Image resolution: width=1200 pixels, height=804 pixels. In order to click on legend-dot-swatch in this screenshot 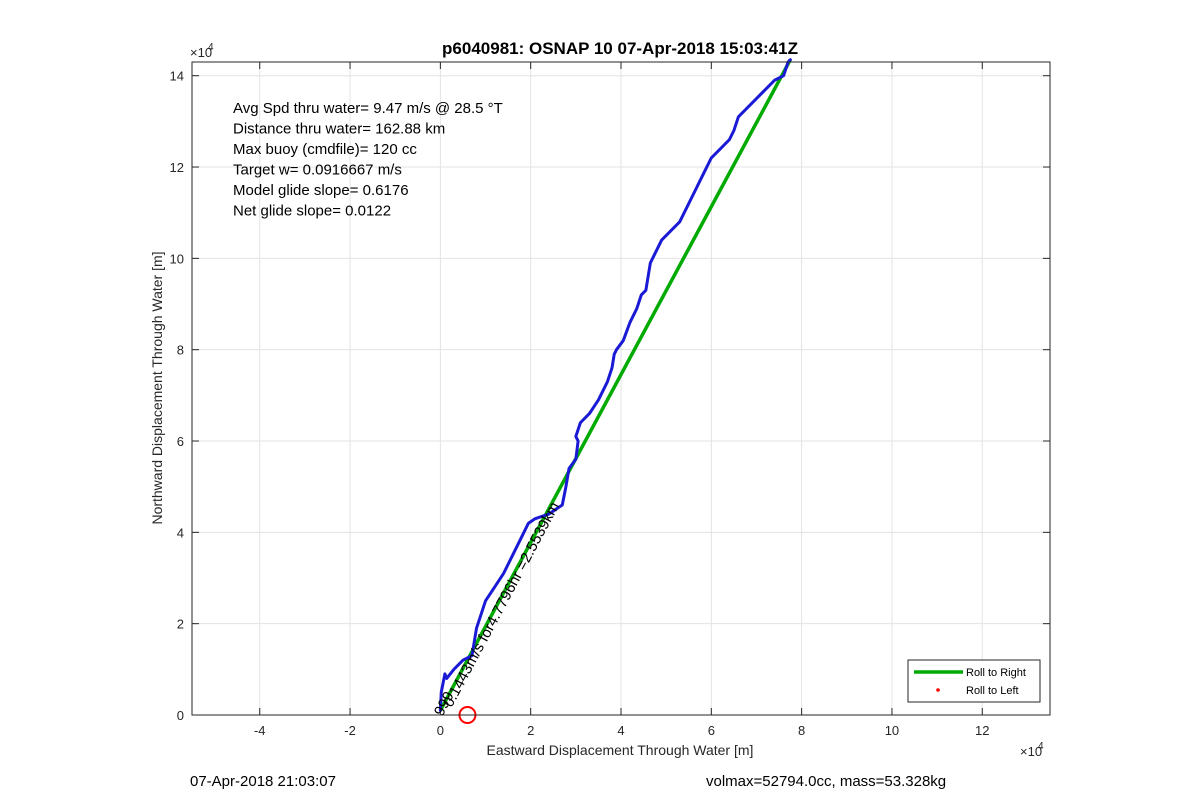, I will do `click(938, 690)`.